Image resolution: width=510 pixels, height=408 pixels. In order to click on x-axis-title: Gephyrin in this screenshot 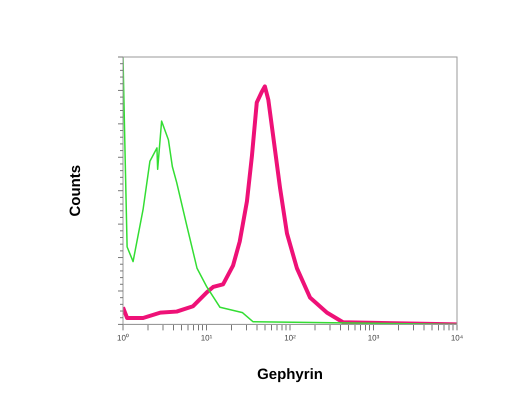, I will do `click(290, 375)`.